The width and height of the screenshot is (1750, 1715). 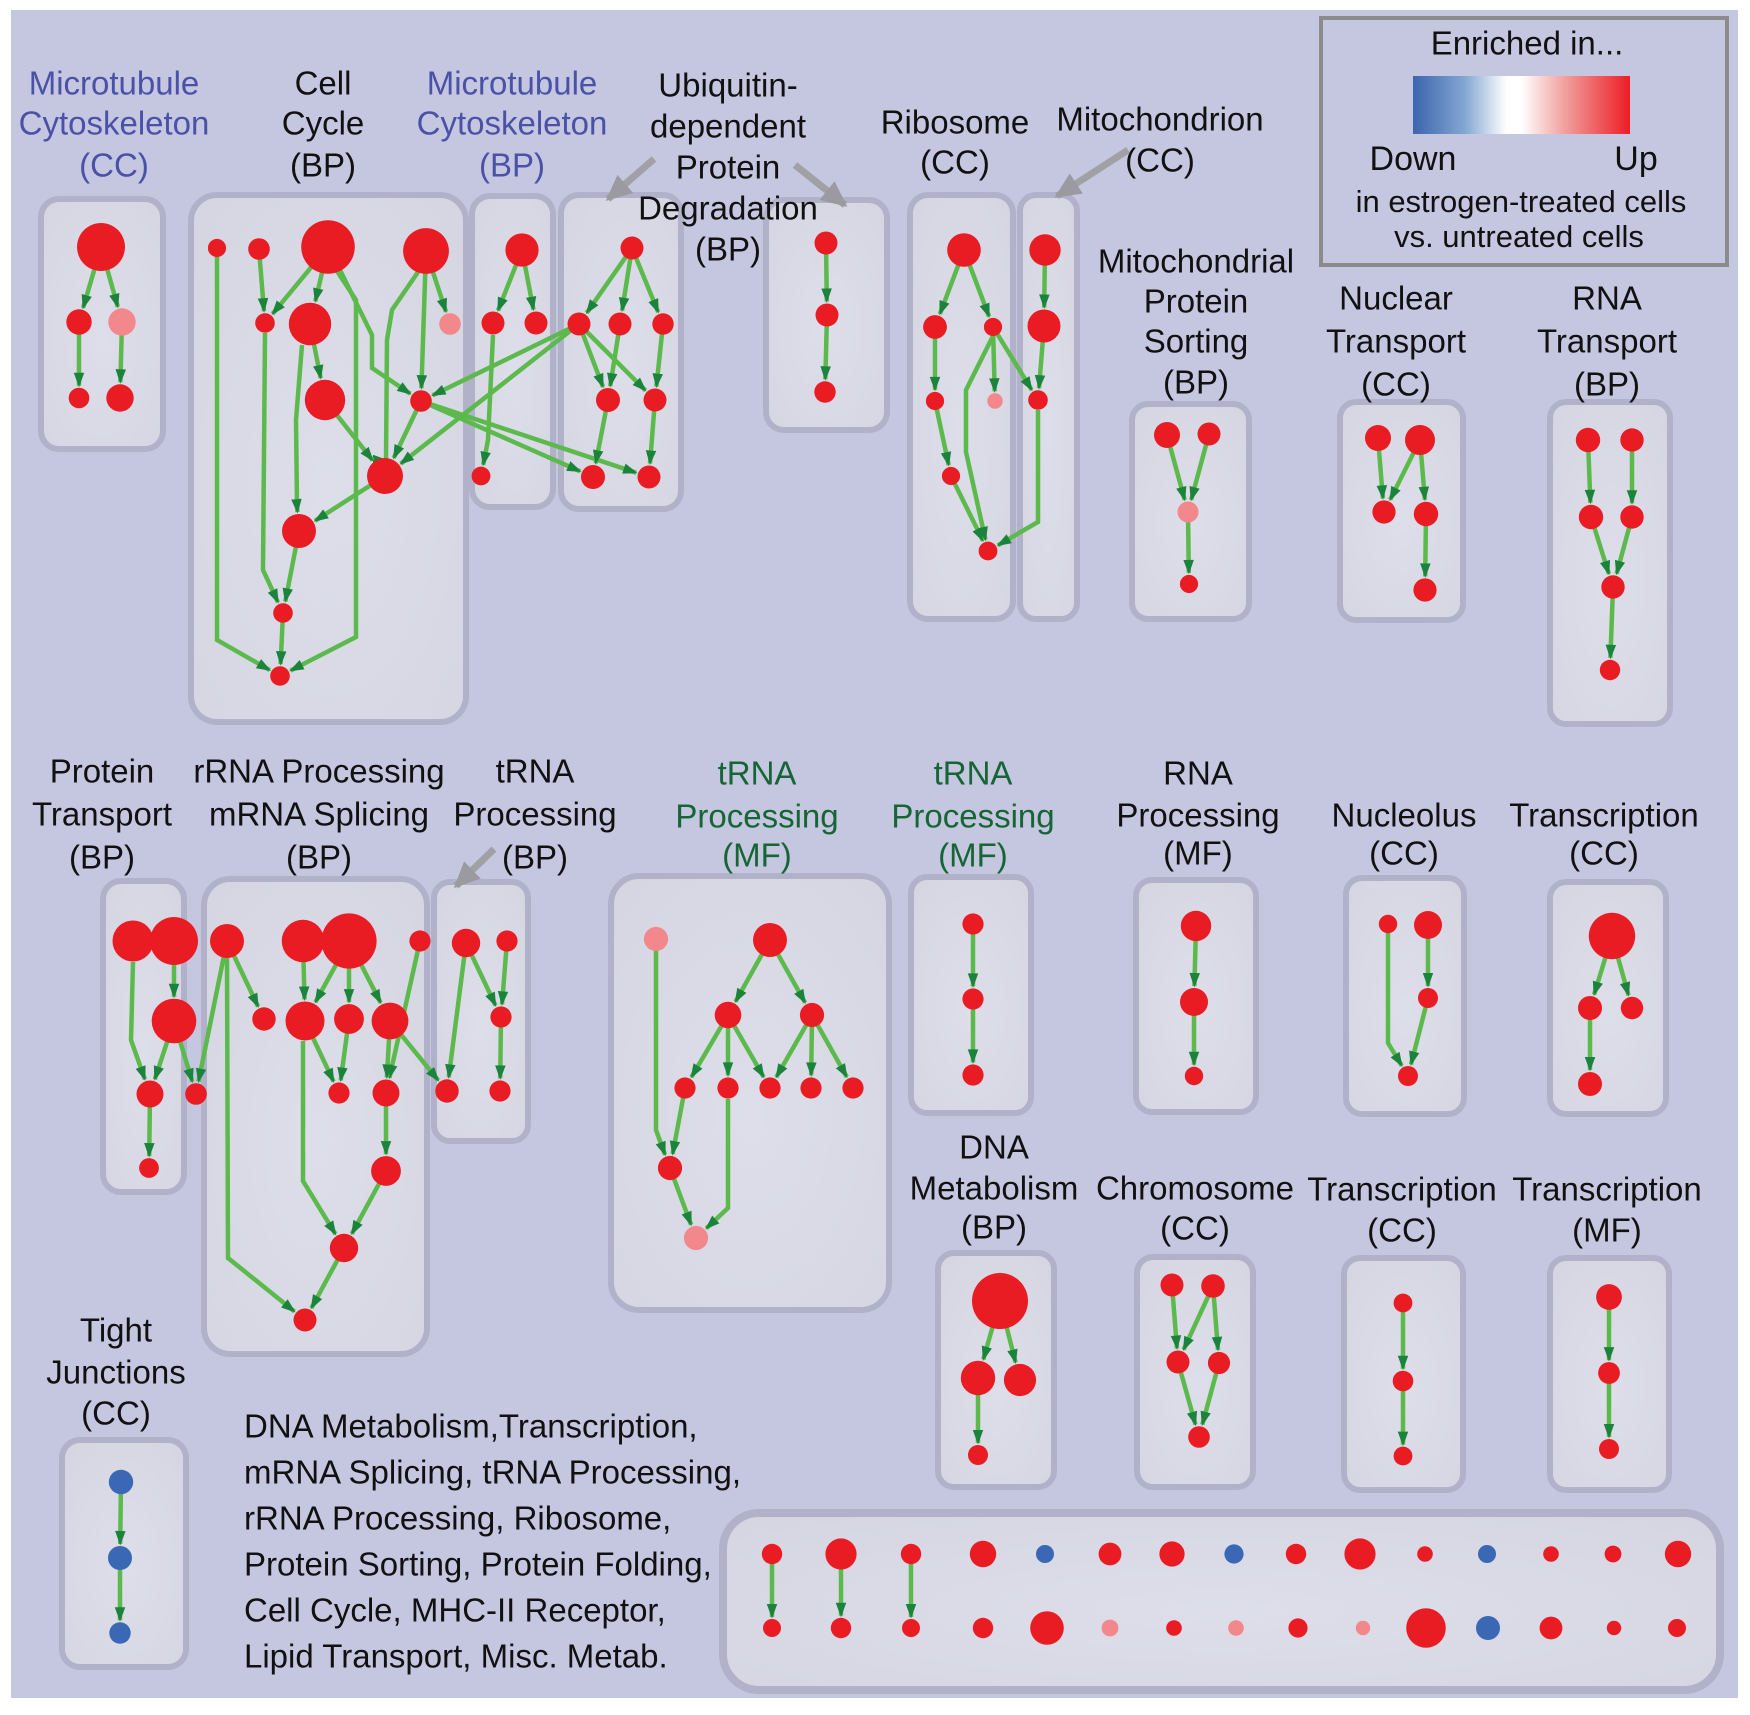 What do you see at coordinates (456, 1656) in the screenshot?
I see `svg-text: Lipid Transport, Misc. Metab.` at bounding box center [456, 1656].